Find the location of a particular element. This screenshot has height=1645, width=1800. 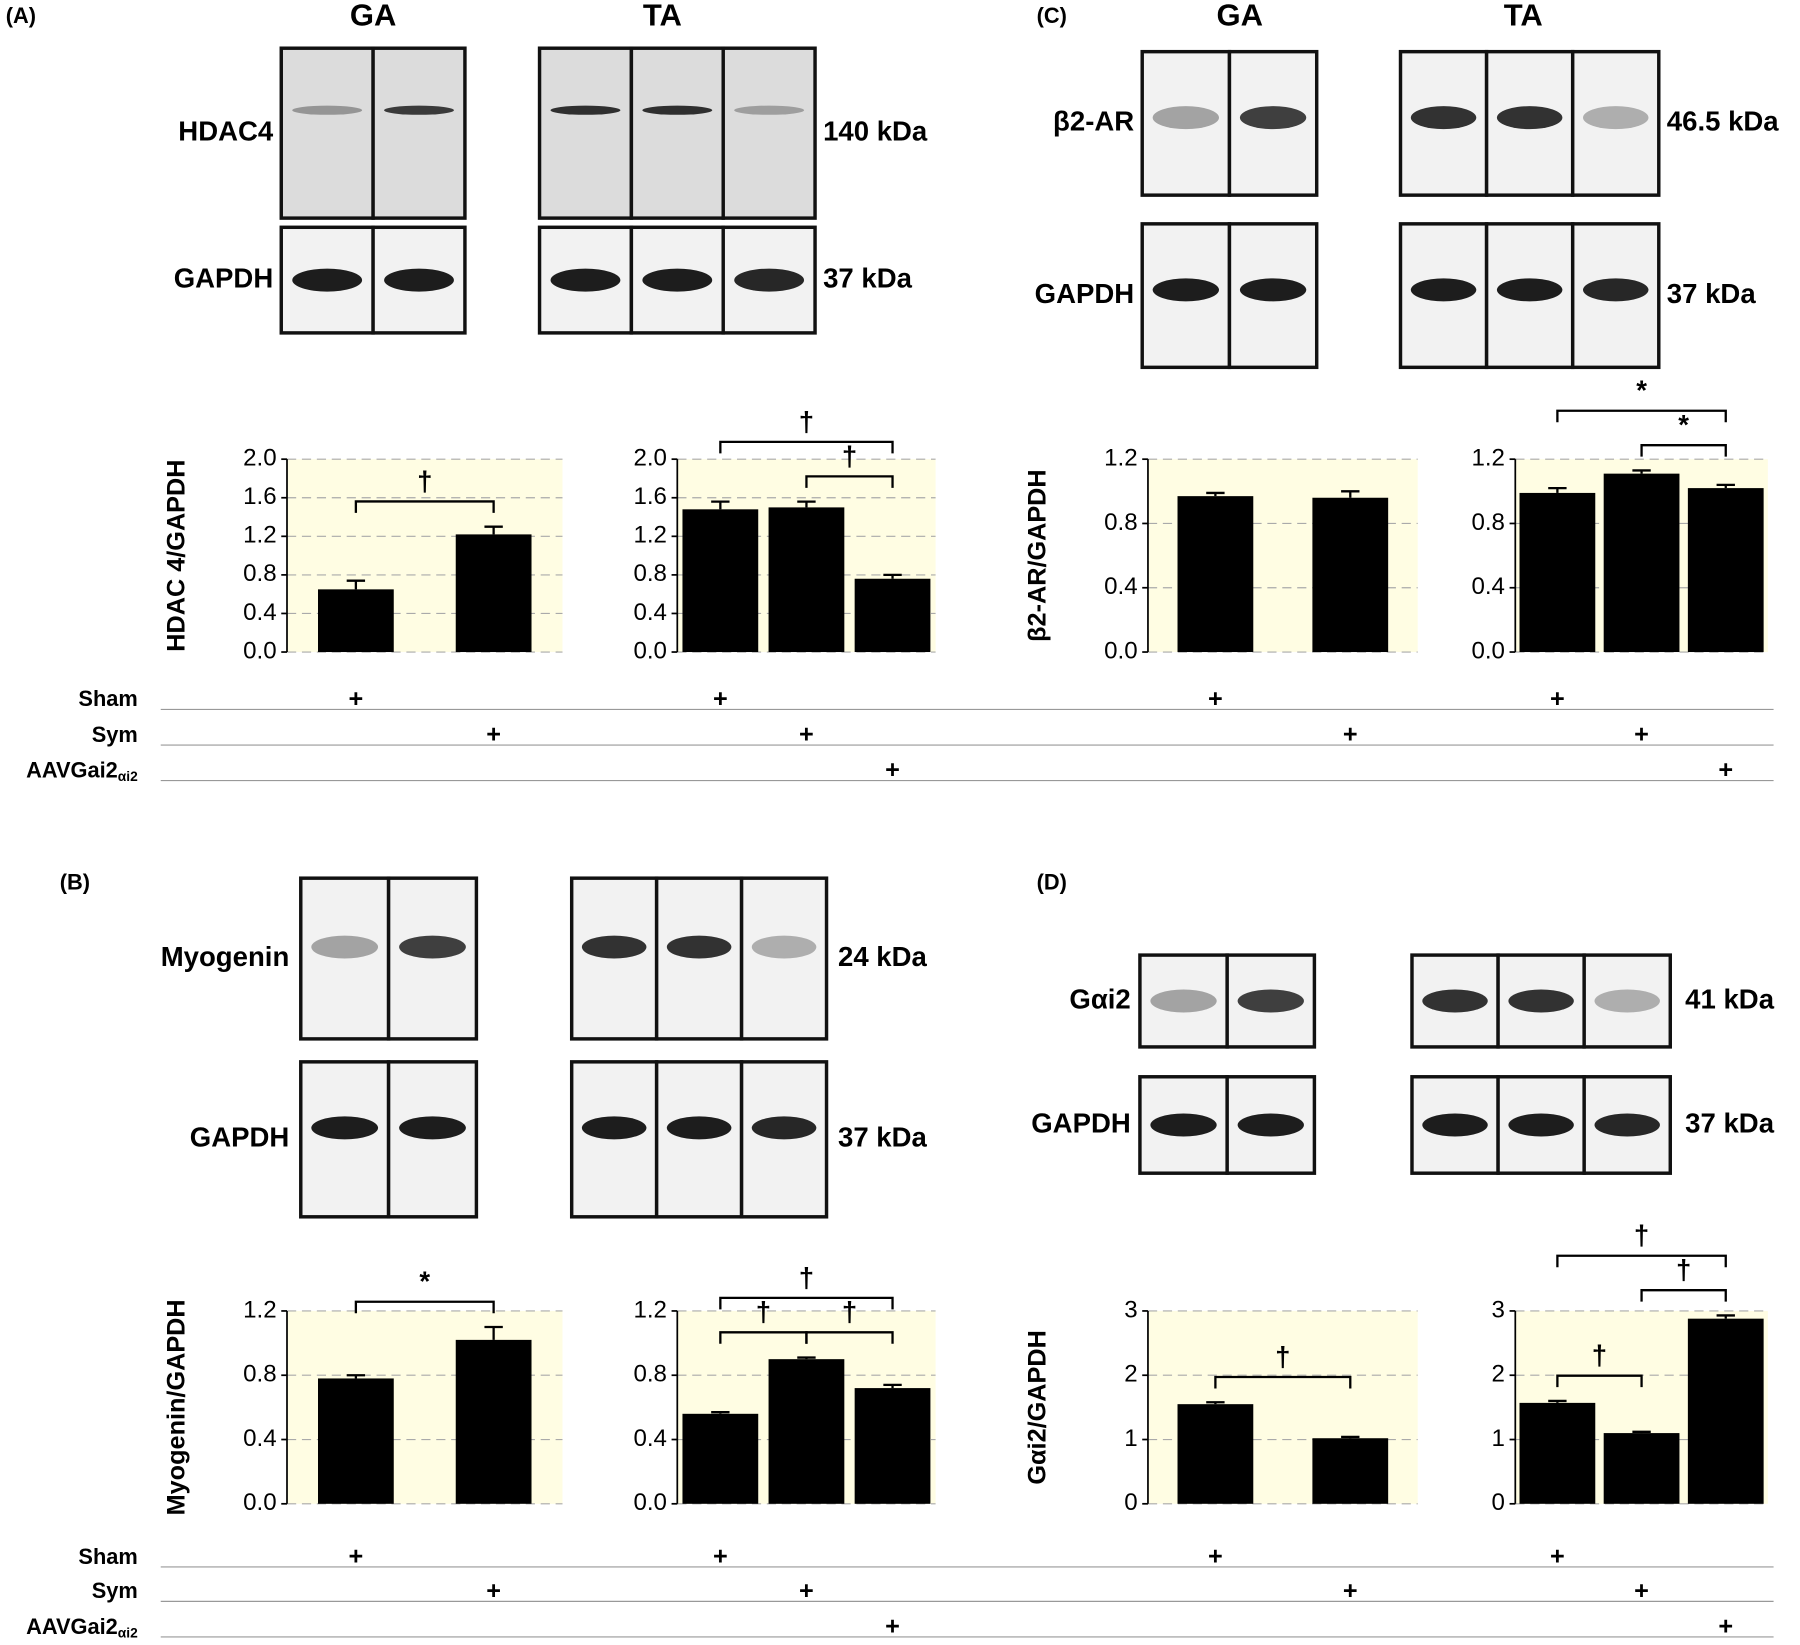

panel-label: (C) is located at coordinates (1052, 15).